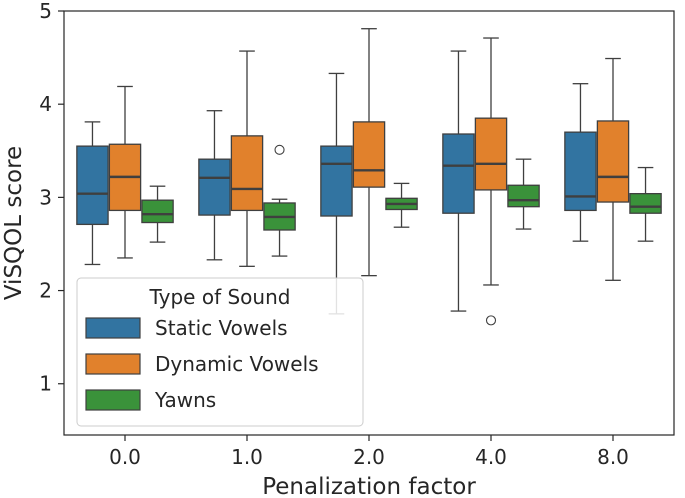 This screenshot has height=498, width=685. Describe the element at coordinates (220, 297) in the screenshot. I see `legend-title: Type of Sound` at that location.